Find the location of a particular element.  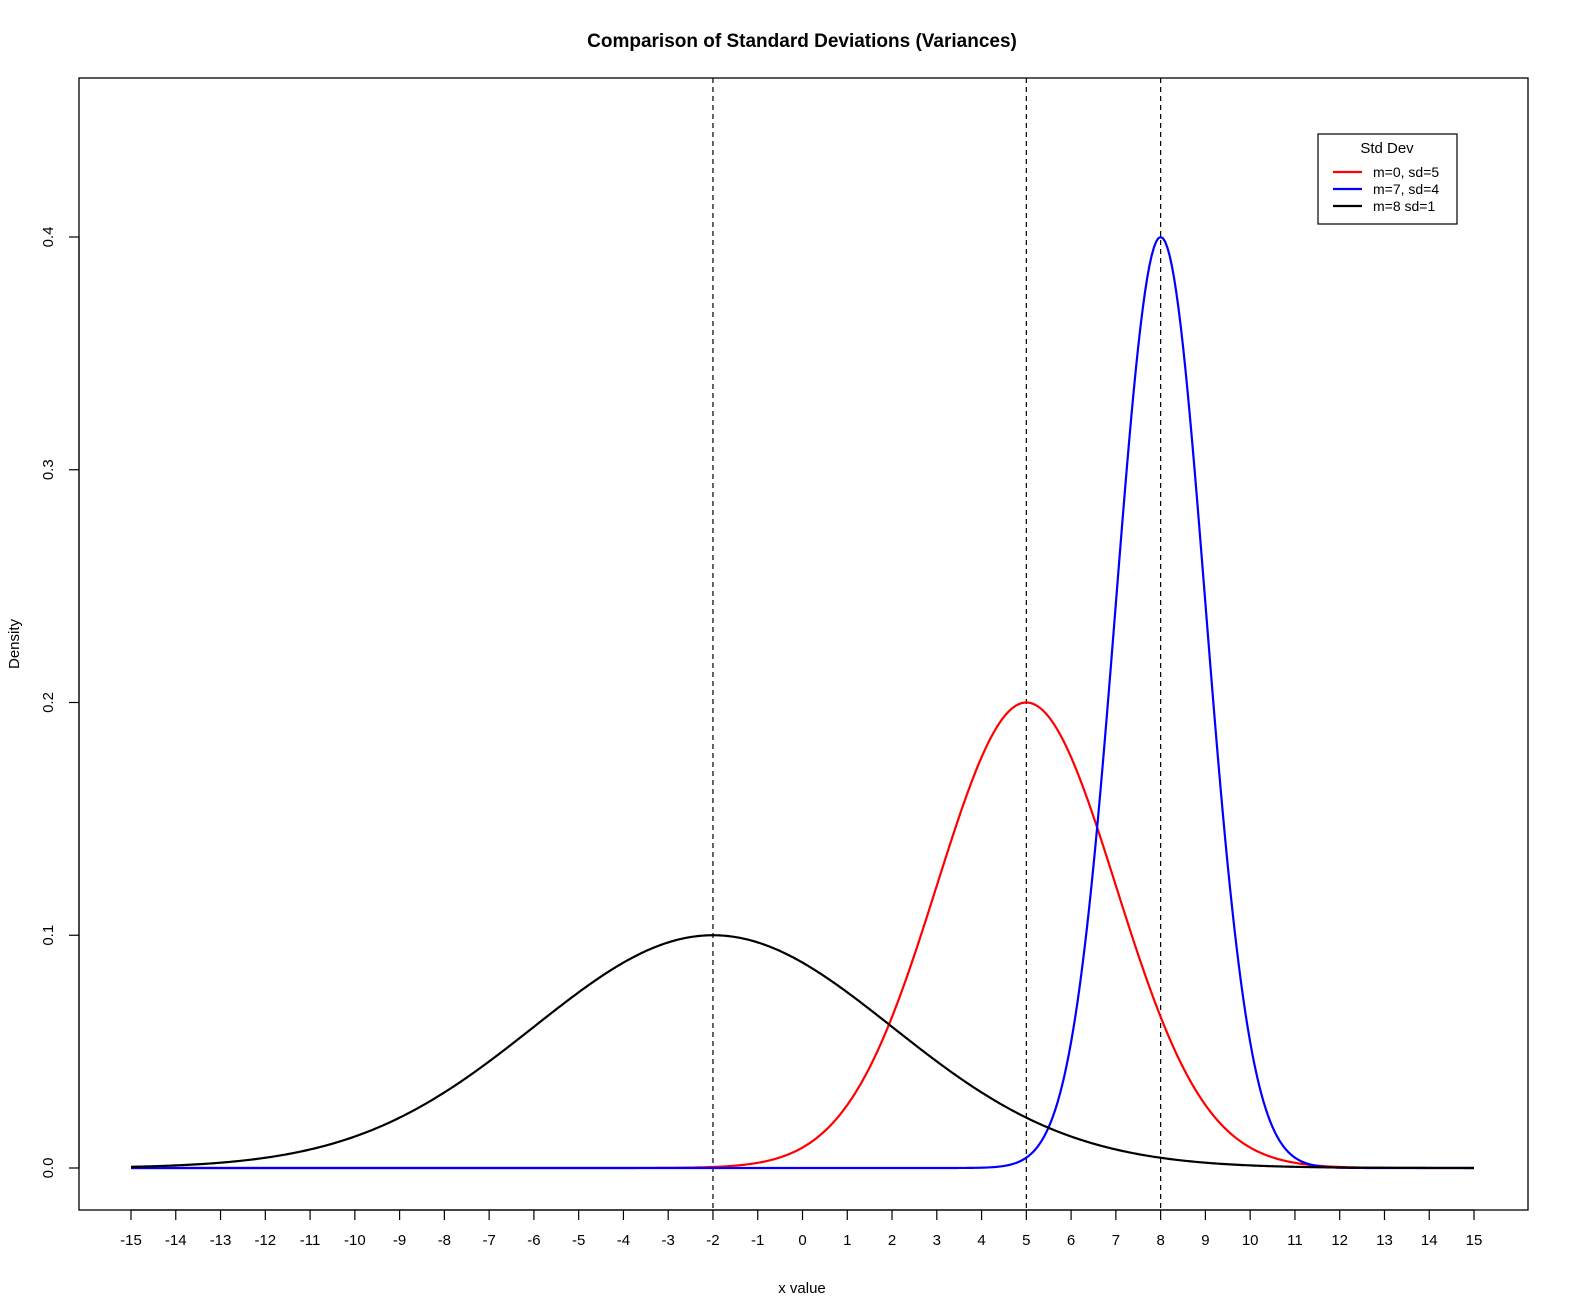

x-tick-label: 4 is located at coordinates (981, 1240).